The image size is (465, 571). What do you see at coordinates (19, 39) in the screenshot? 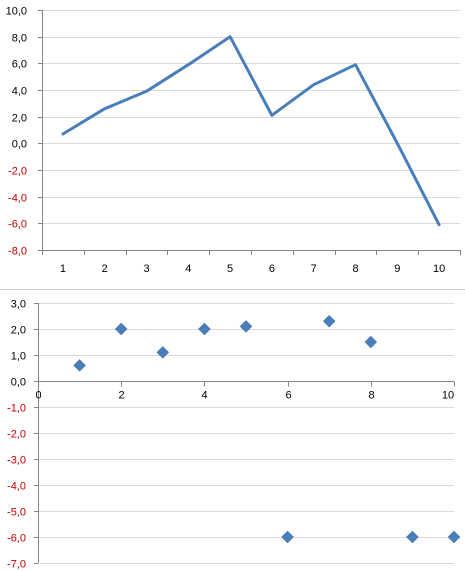
I see `y-tick-label: 8,0` at bounding box center [19, 39].